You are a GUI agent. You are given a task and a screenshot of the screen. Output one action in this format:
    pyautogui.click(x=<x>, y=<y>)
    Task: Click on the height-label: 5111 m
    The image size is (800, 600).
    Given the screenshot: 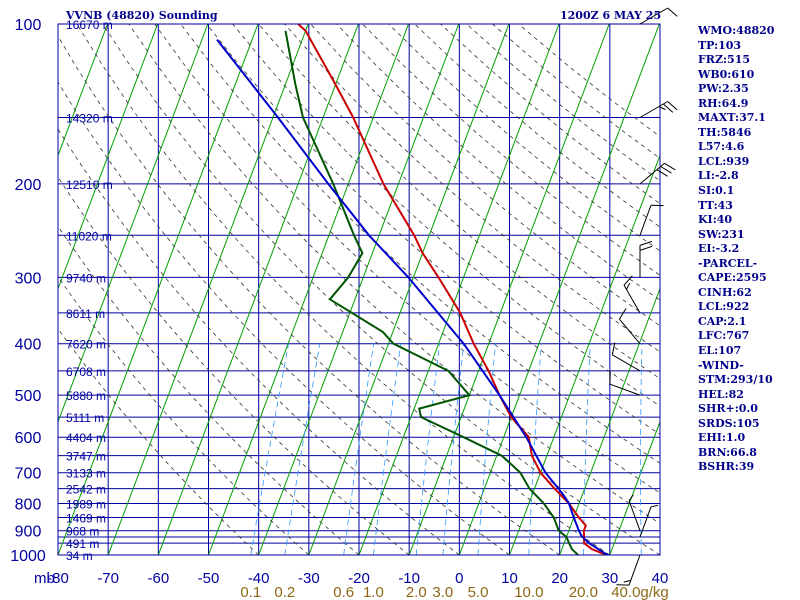 What is the action you would take?
    pyautogui.click(x=85, y=418)
    